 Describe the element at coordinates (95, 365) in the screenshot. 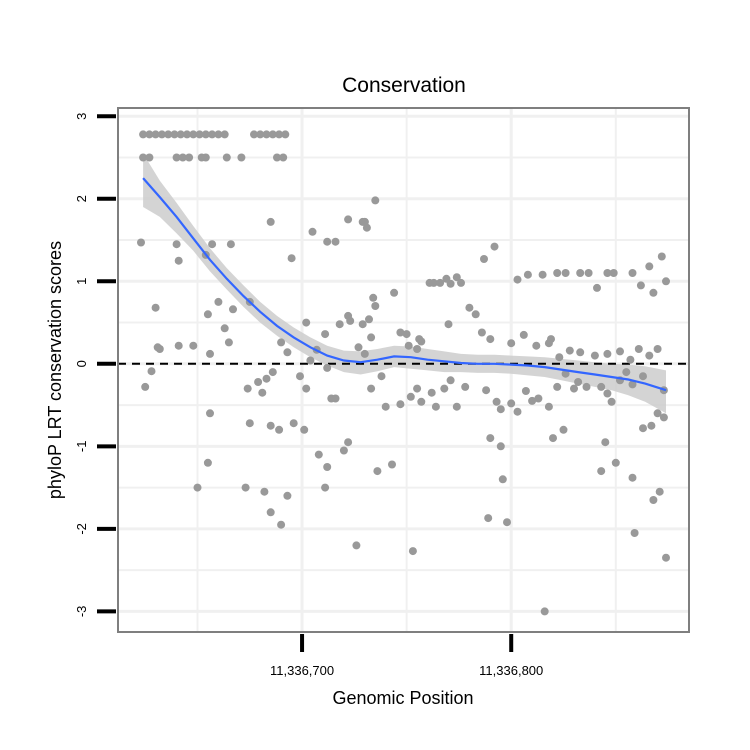

I see `y-axis: 3 2 1 0 -1 -2 -3` at that location.